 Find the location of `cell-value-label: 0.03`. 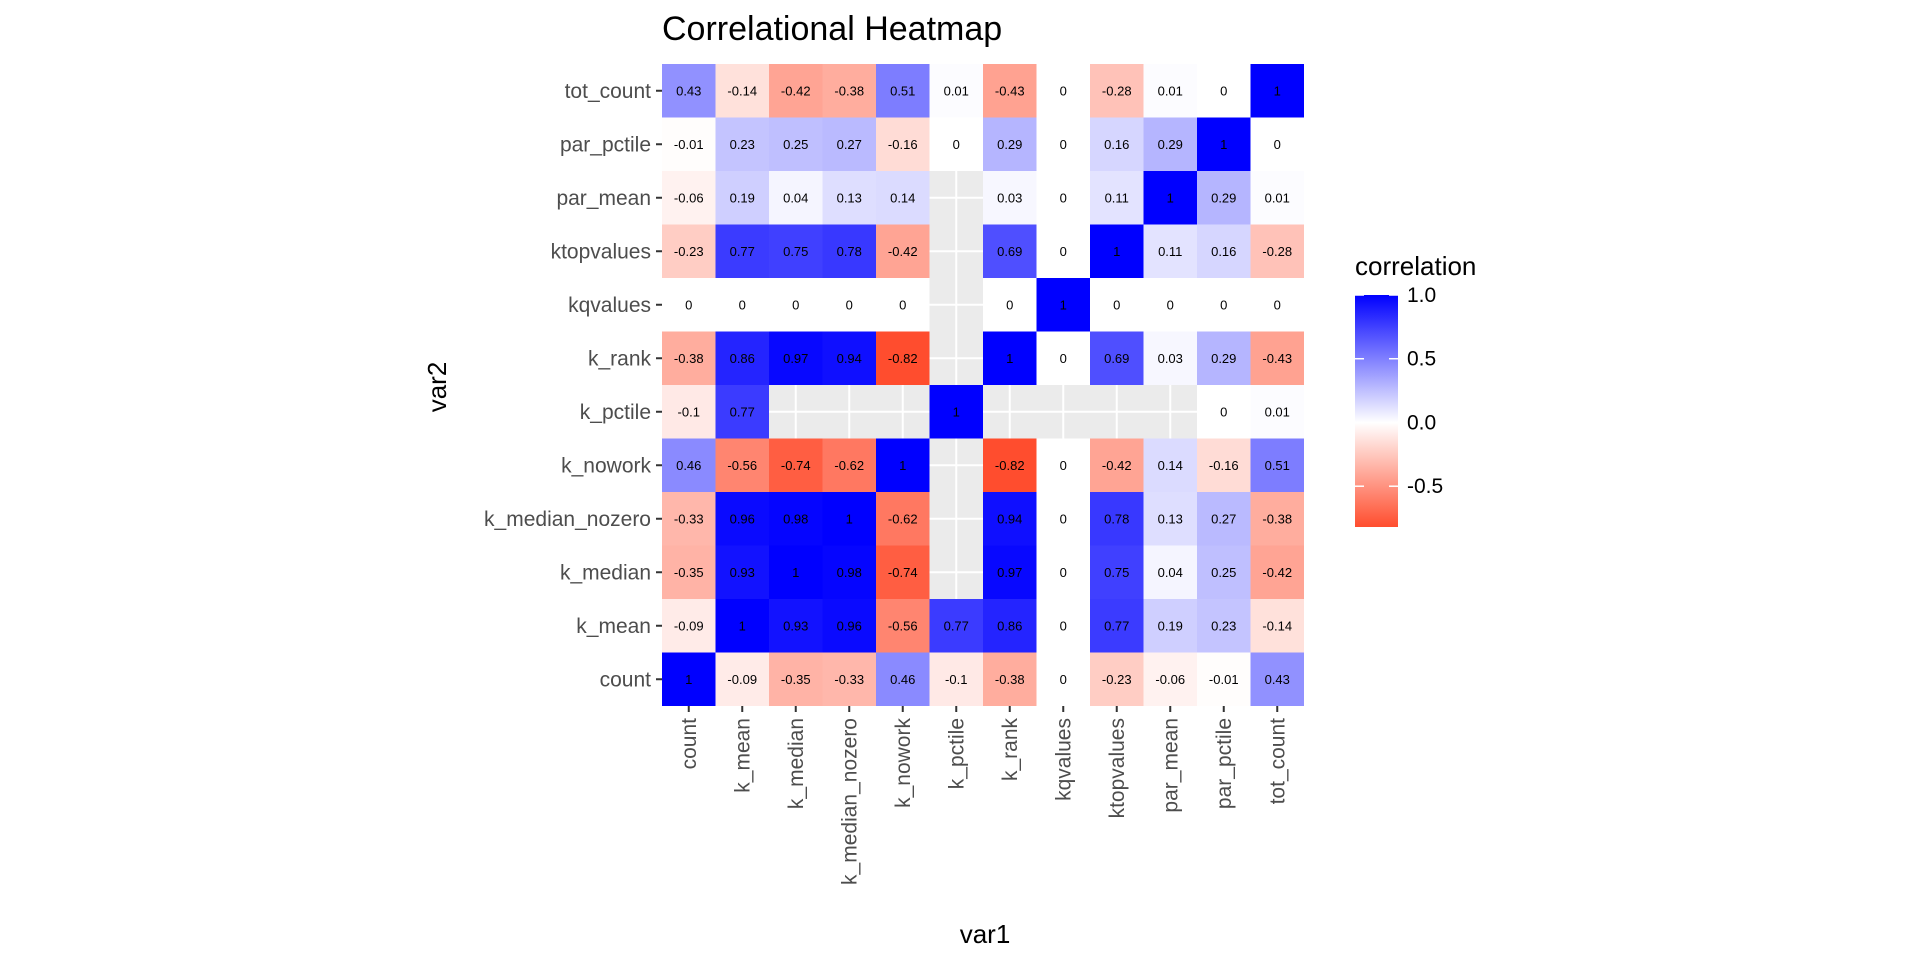

cell-value-label: 0.03 is located at coordinates (1009, 197).